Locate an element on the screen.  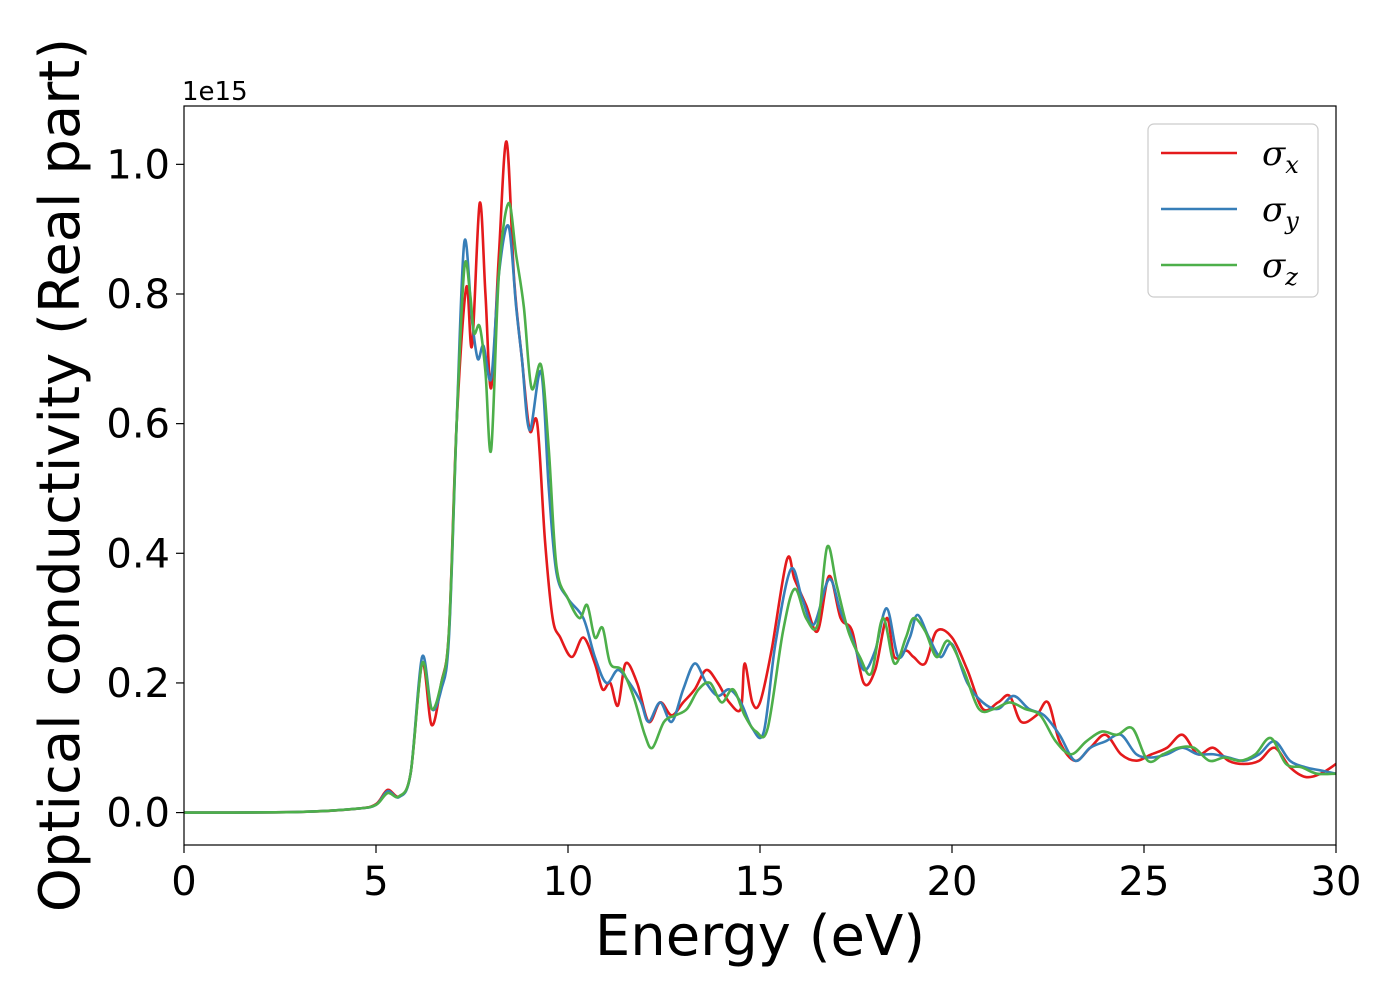
x-tick-label: 0 is located at coordinates (183, 882).